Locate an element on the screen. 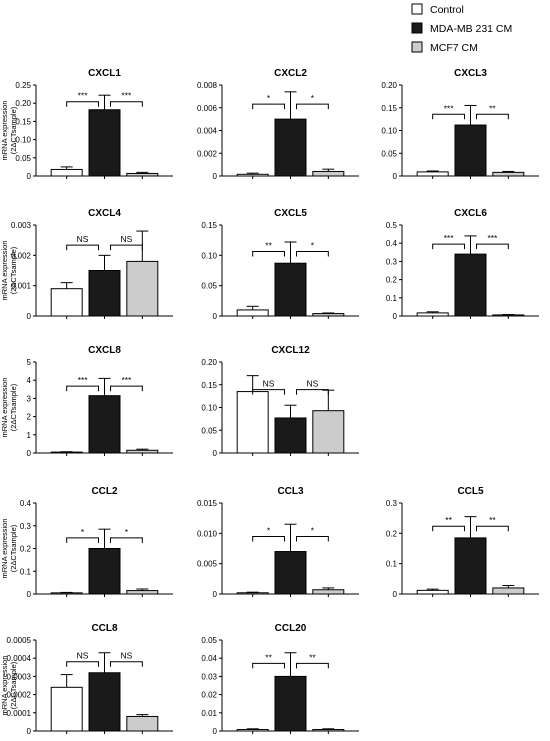 This screenshot has width=550, height=741. y-tick-label: 1 is located at coordinates (29, 435).